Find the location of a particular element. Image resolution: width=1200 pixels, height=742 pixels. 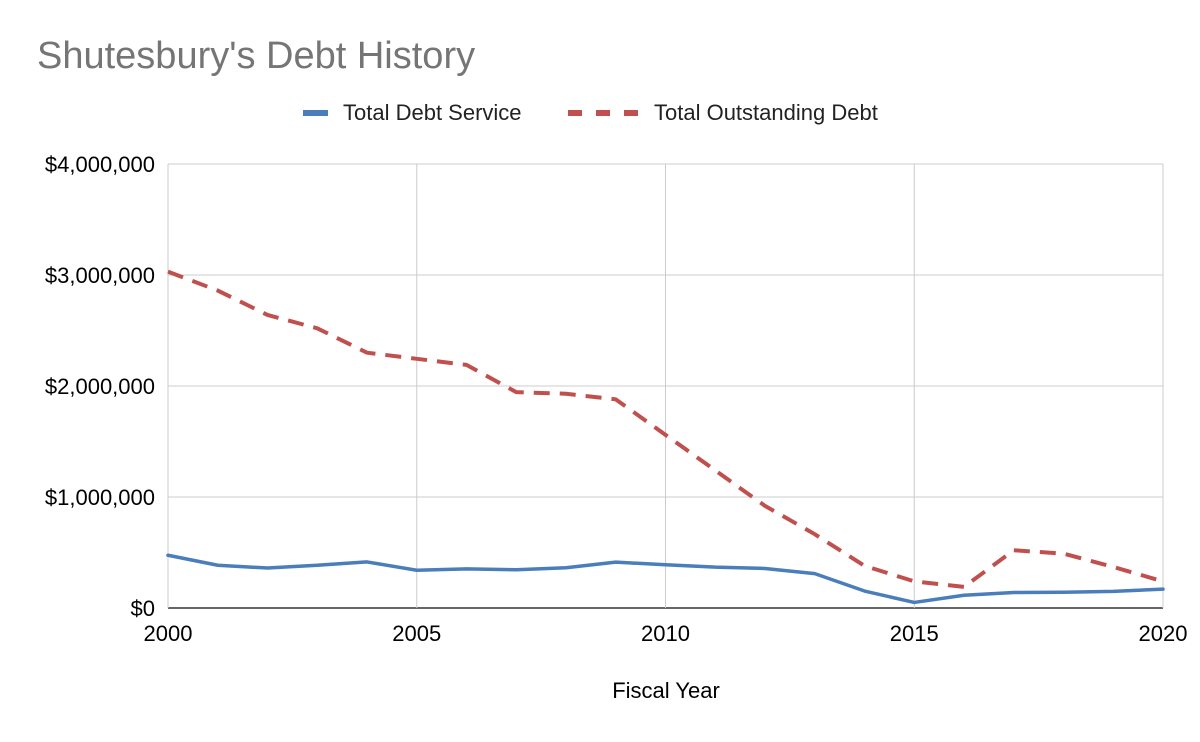

legend-series-2-label: Total Outstanding Debt is located at coordinates (766, 112).